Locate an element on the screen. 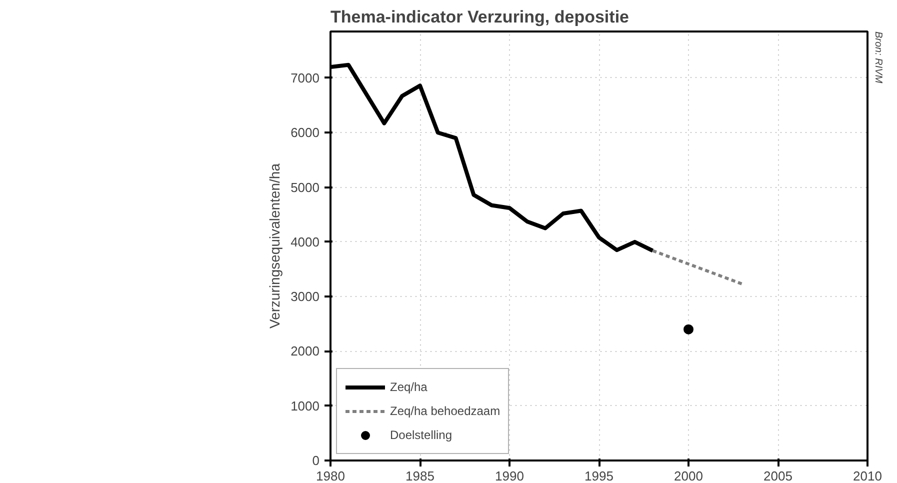 Image resolution: width=897 pixels, height=483 pixels. x-tick-label: 1995 is located at coordinates (599, 475).